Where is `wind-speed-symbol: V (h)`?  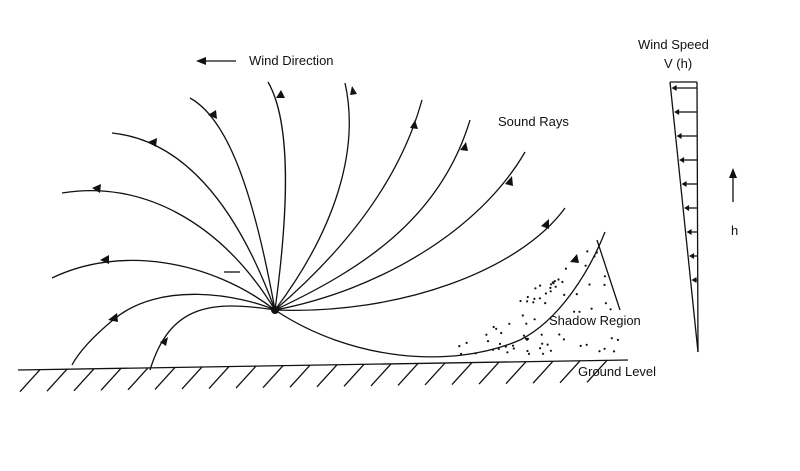 wind-speed-symbol: V (h) is located at coordinates (678, 63).